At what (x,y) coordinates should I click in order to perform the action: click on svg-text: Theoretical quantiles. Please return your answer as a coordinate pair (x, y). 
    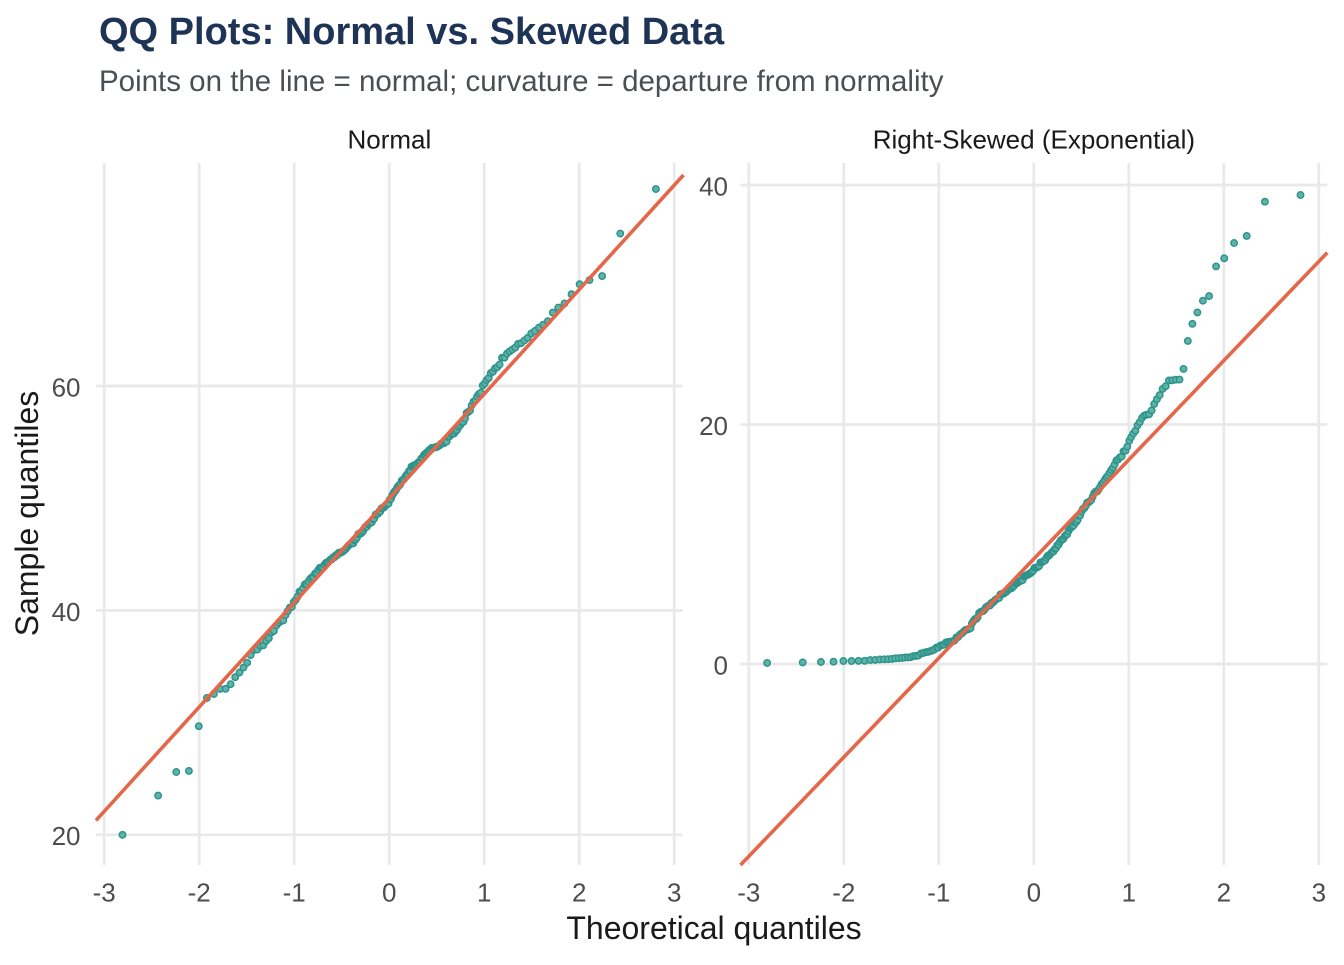
    Looking at the image, I should click on (713, 928).